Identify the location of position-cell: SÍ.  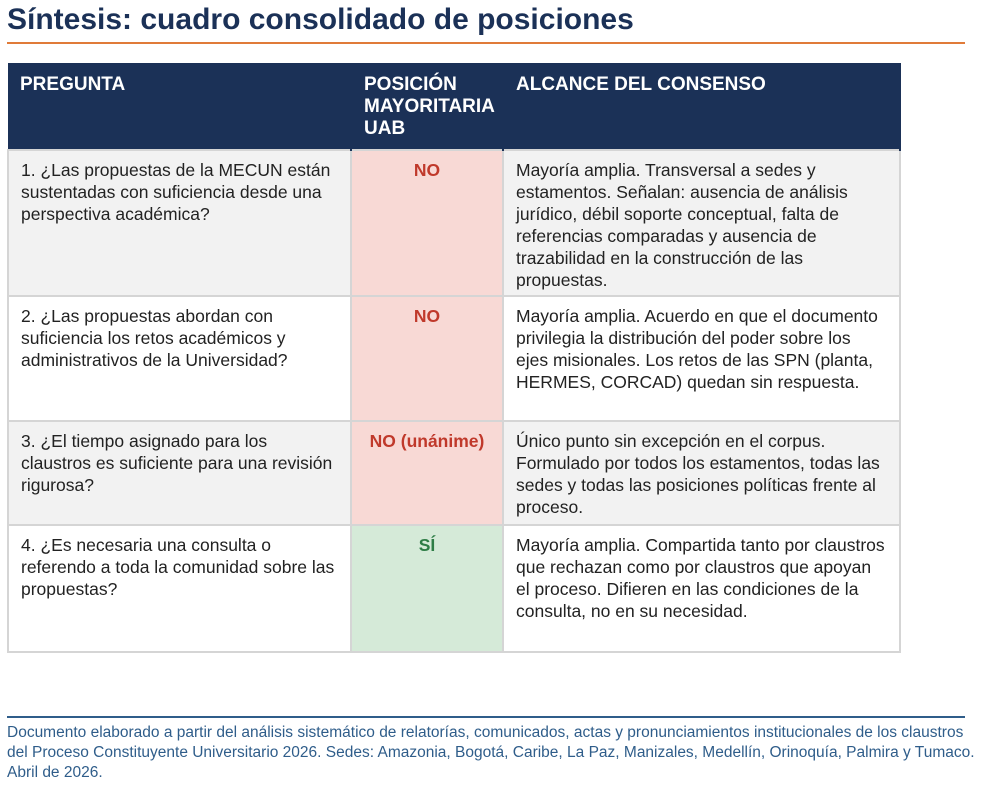
(427, 588).